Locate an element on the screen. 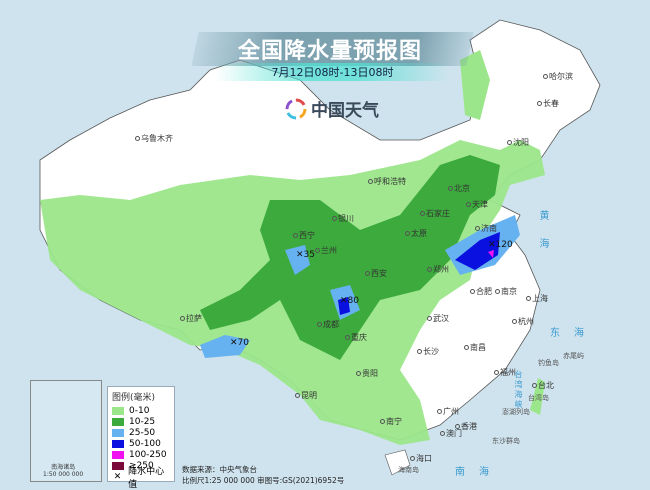  sea-label: 南海 is located at coordinates (479, 472).